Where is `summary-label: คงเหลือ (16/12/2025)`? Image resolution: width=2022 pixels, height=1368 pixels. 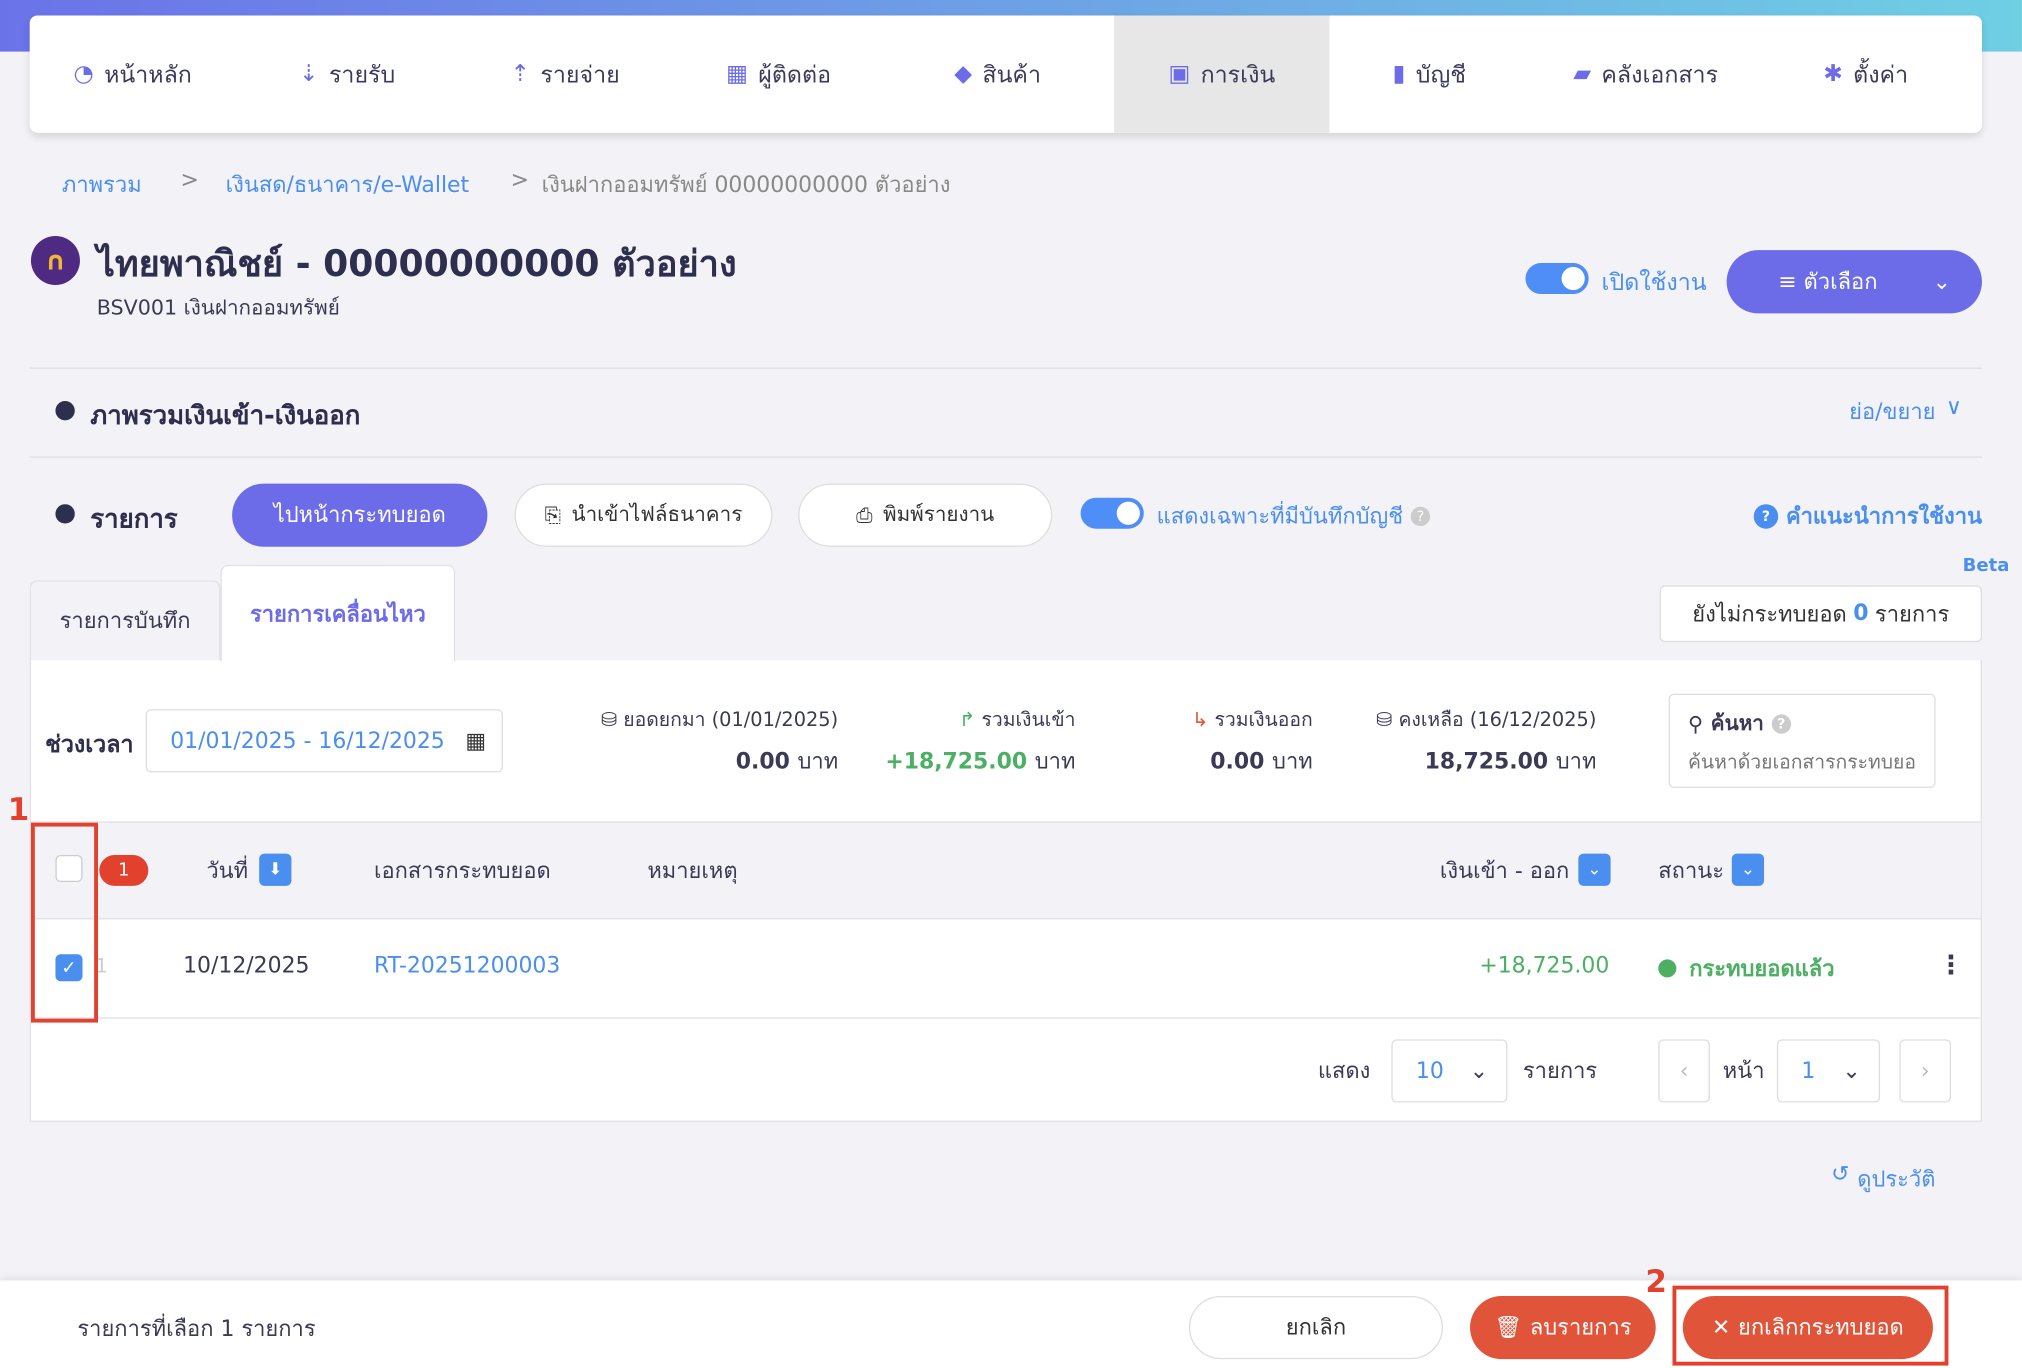 summary-label: คงเหลือ (16/12/2025) is located at coordinates (1497, 719).